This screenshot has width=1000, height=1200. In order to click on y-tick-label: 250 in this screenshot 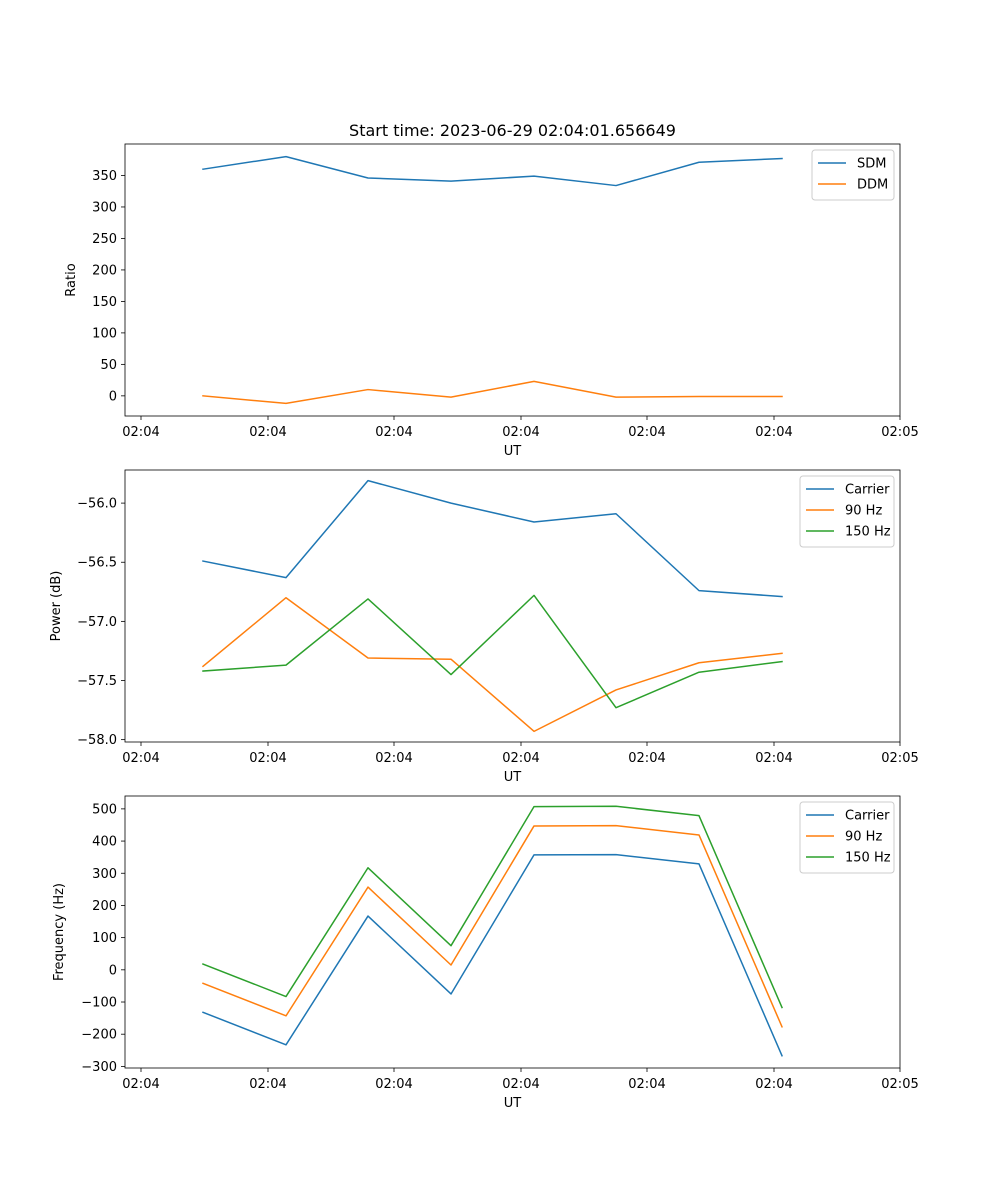, I will do `click(104, 239)`.